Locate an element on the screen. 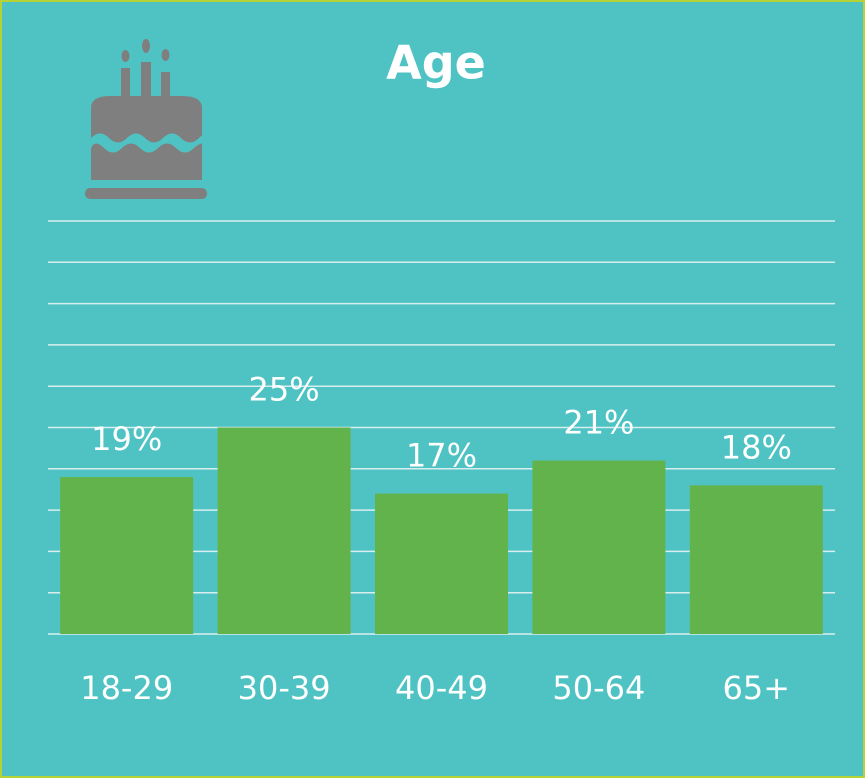 This screenshot has height=778, width=865. x-tick-label: 65+ is located at coordinates (757, 688).